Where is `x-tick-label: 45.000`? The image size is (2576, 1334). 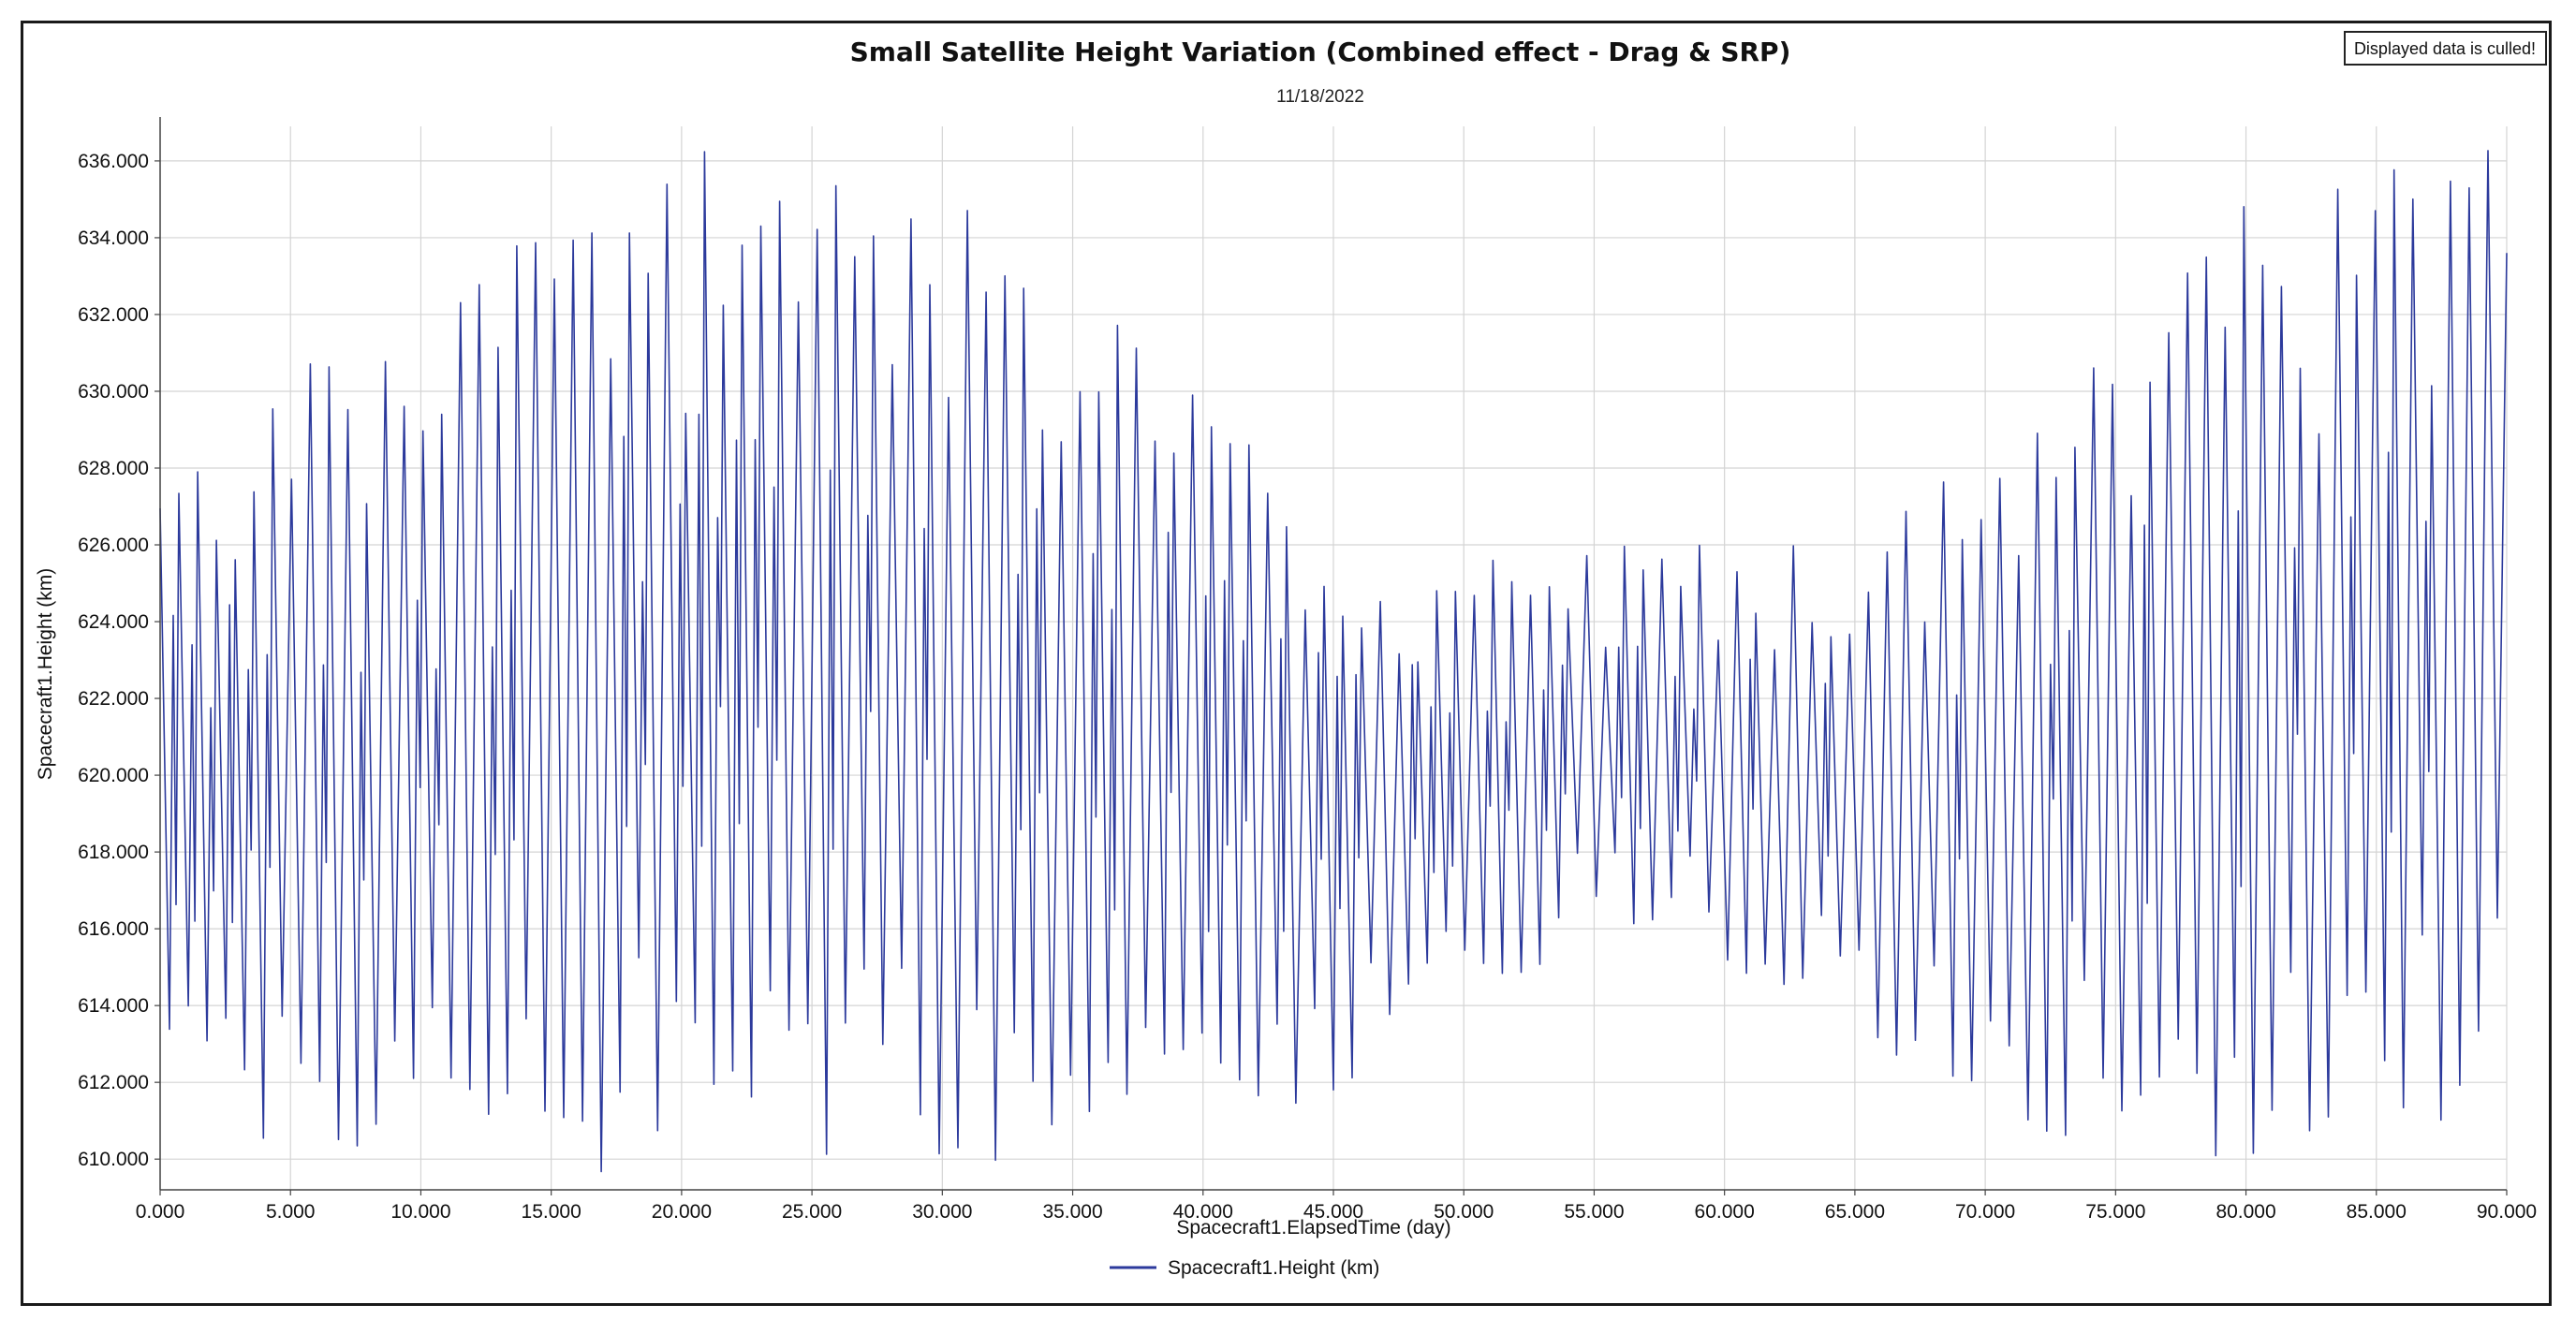 x-tick-label: 45.000 is located at coordinates (1333, 1212).